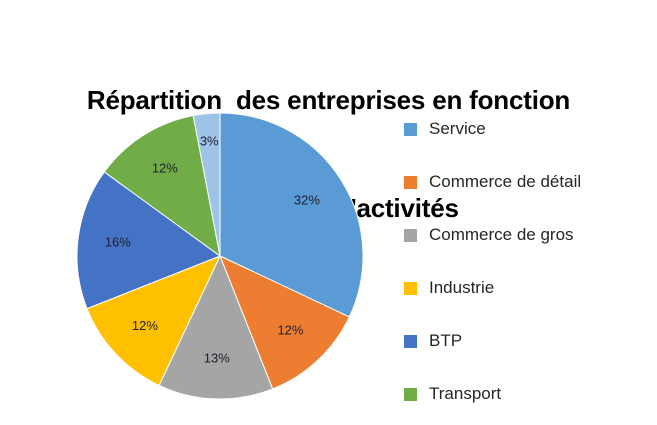 The image size is (657, 425). I want to click on legend-item: Commerce de détail, so click(492, 182).